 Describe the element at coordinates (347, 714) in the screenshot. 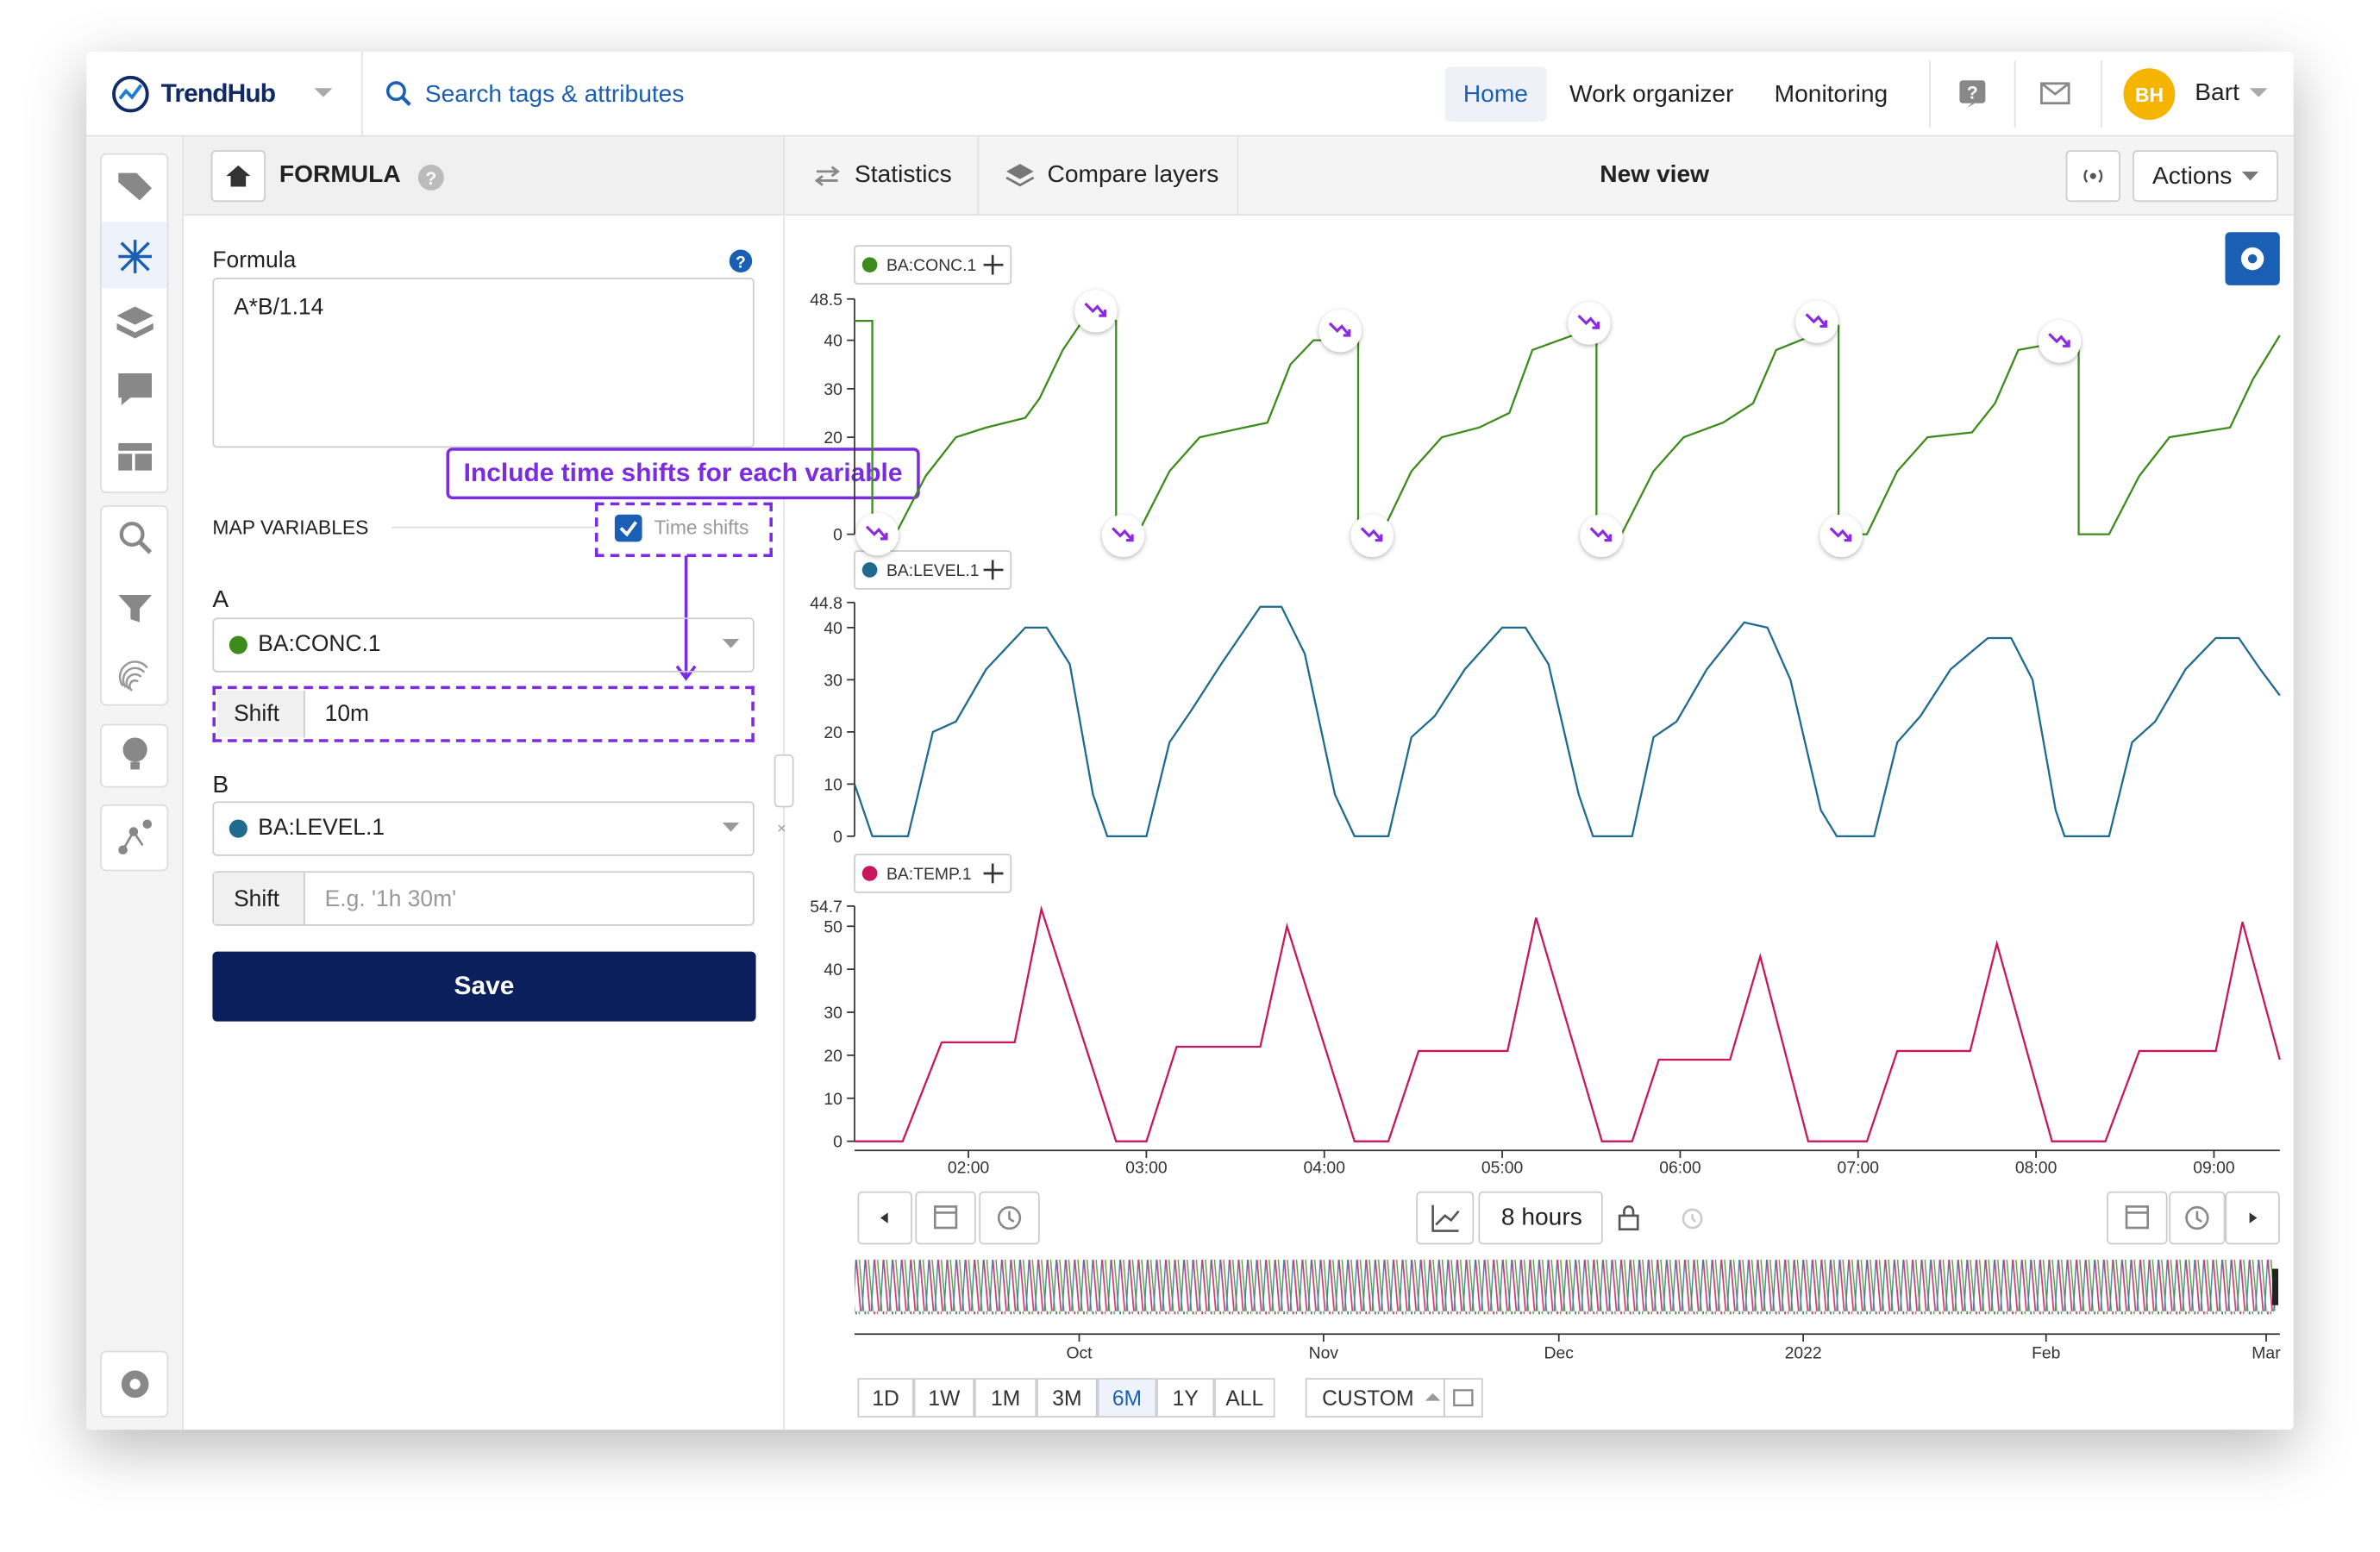

I see `shift-input: 10m` at that location.